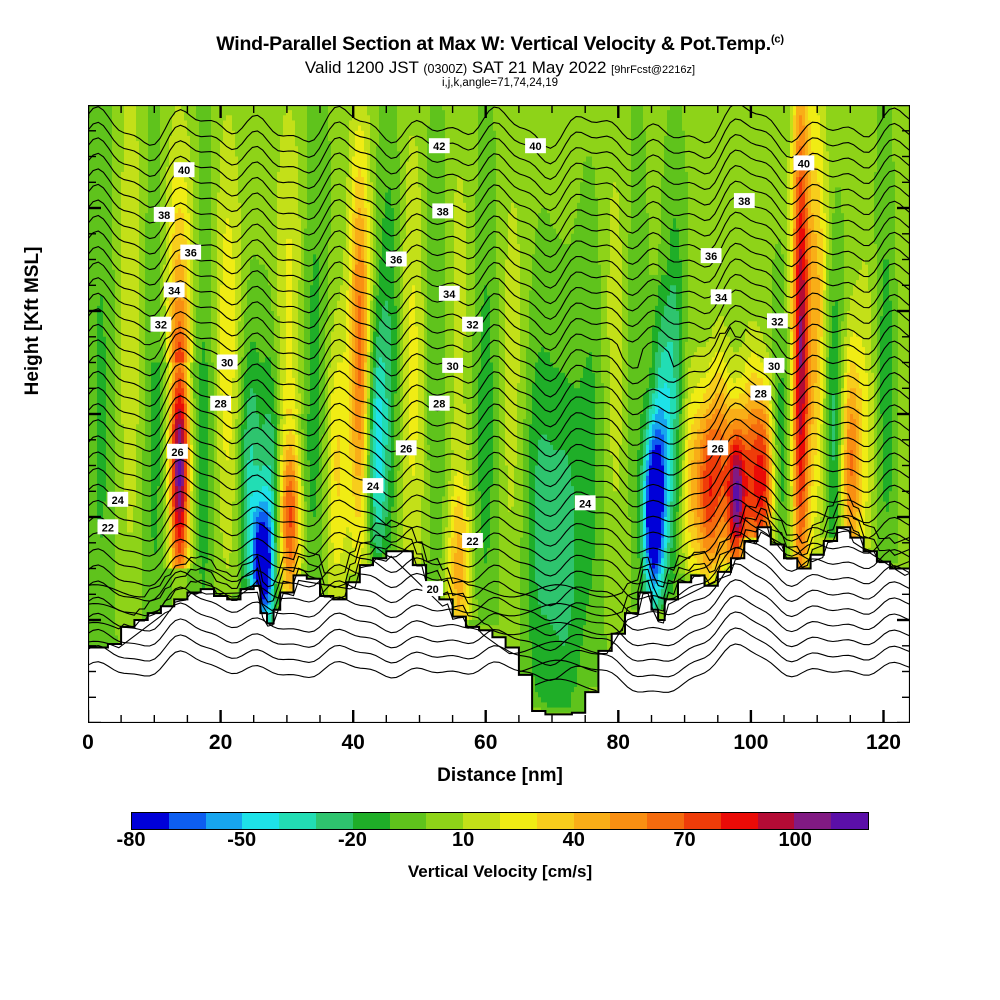 This screenshot has height=1000, width=1000. I want to click on x-tick-label: 20, so click(220, 742).